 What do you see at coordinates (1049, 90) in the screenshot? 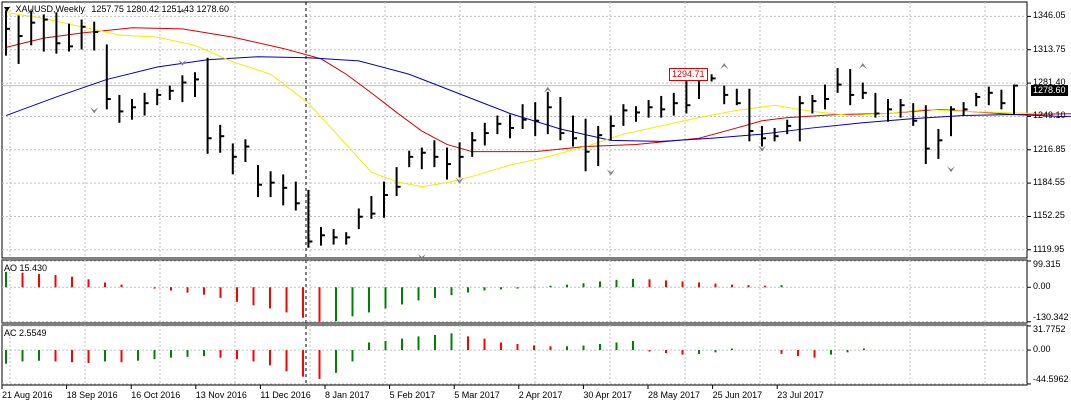
I see `current-price-label: 1278.60` at bounding box center [1049, 90].